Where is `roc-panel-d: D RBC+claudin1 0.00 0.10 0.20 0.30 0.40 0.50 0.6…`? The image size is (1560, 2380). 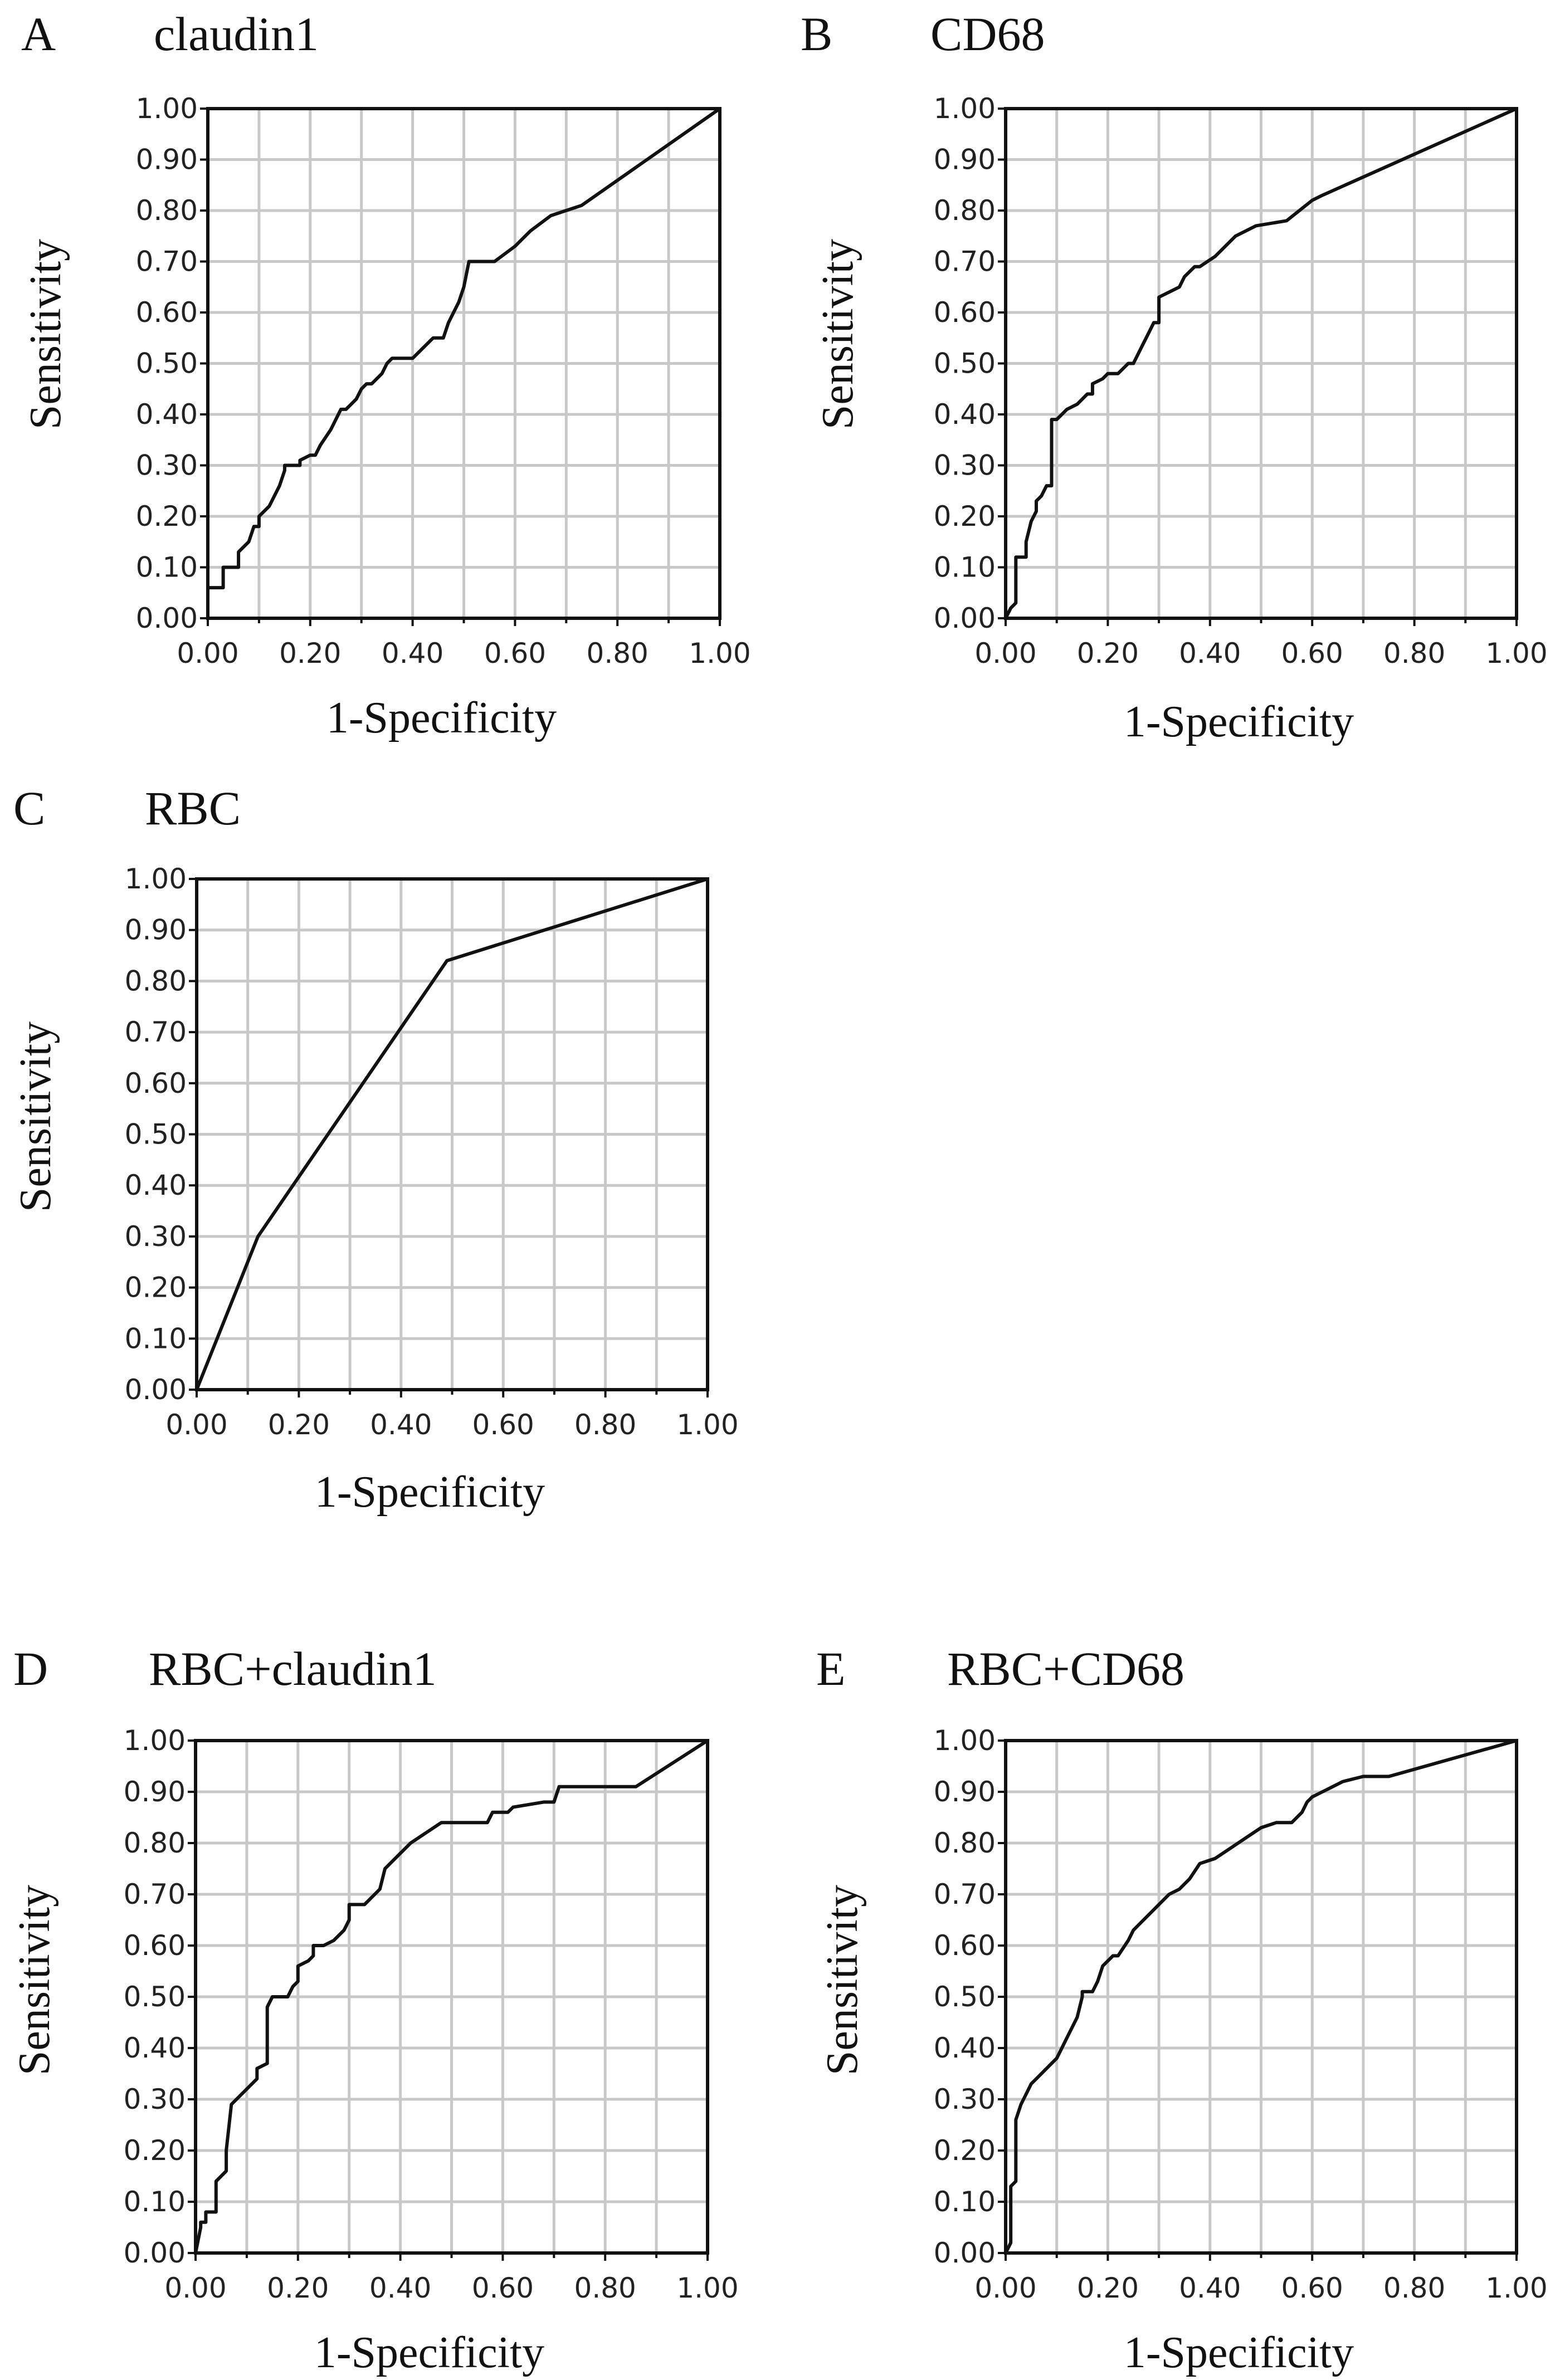 roc-panel-d: D RBC+claudin1 0.00 0.10 0.20 0.30 0.40 0.50 0.6… is located at coordinates (374, 2010).